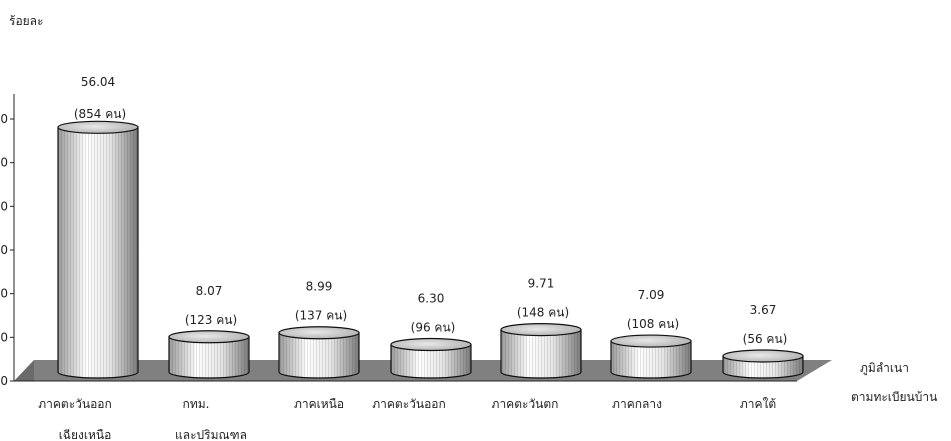 The width and height of the screenshot is (951, 441). What do you see at coordinates (541, 284) in the screenshot?
I see `value-label: 9.71` at bounding box center [541, 284].